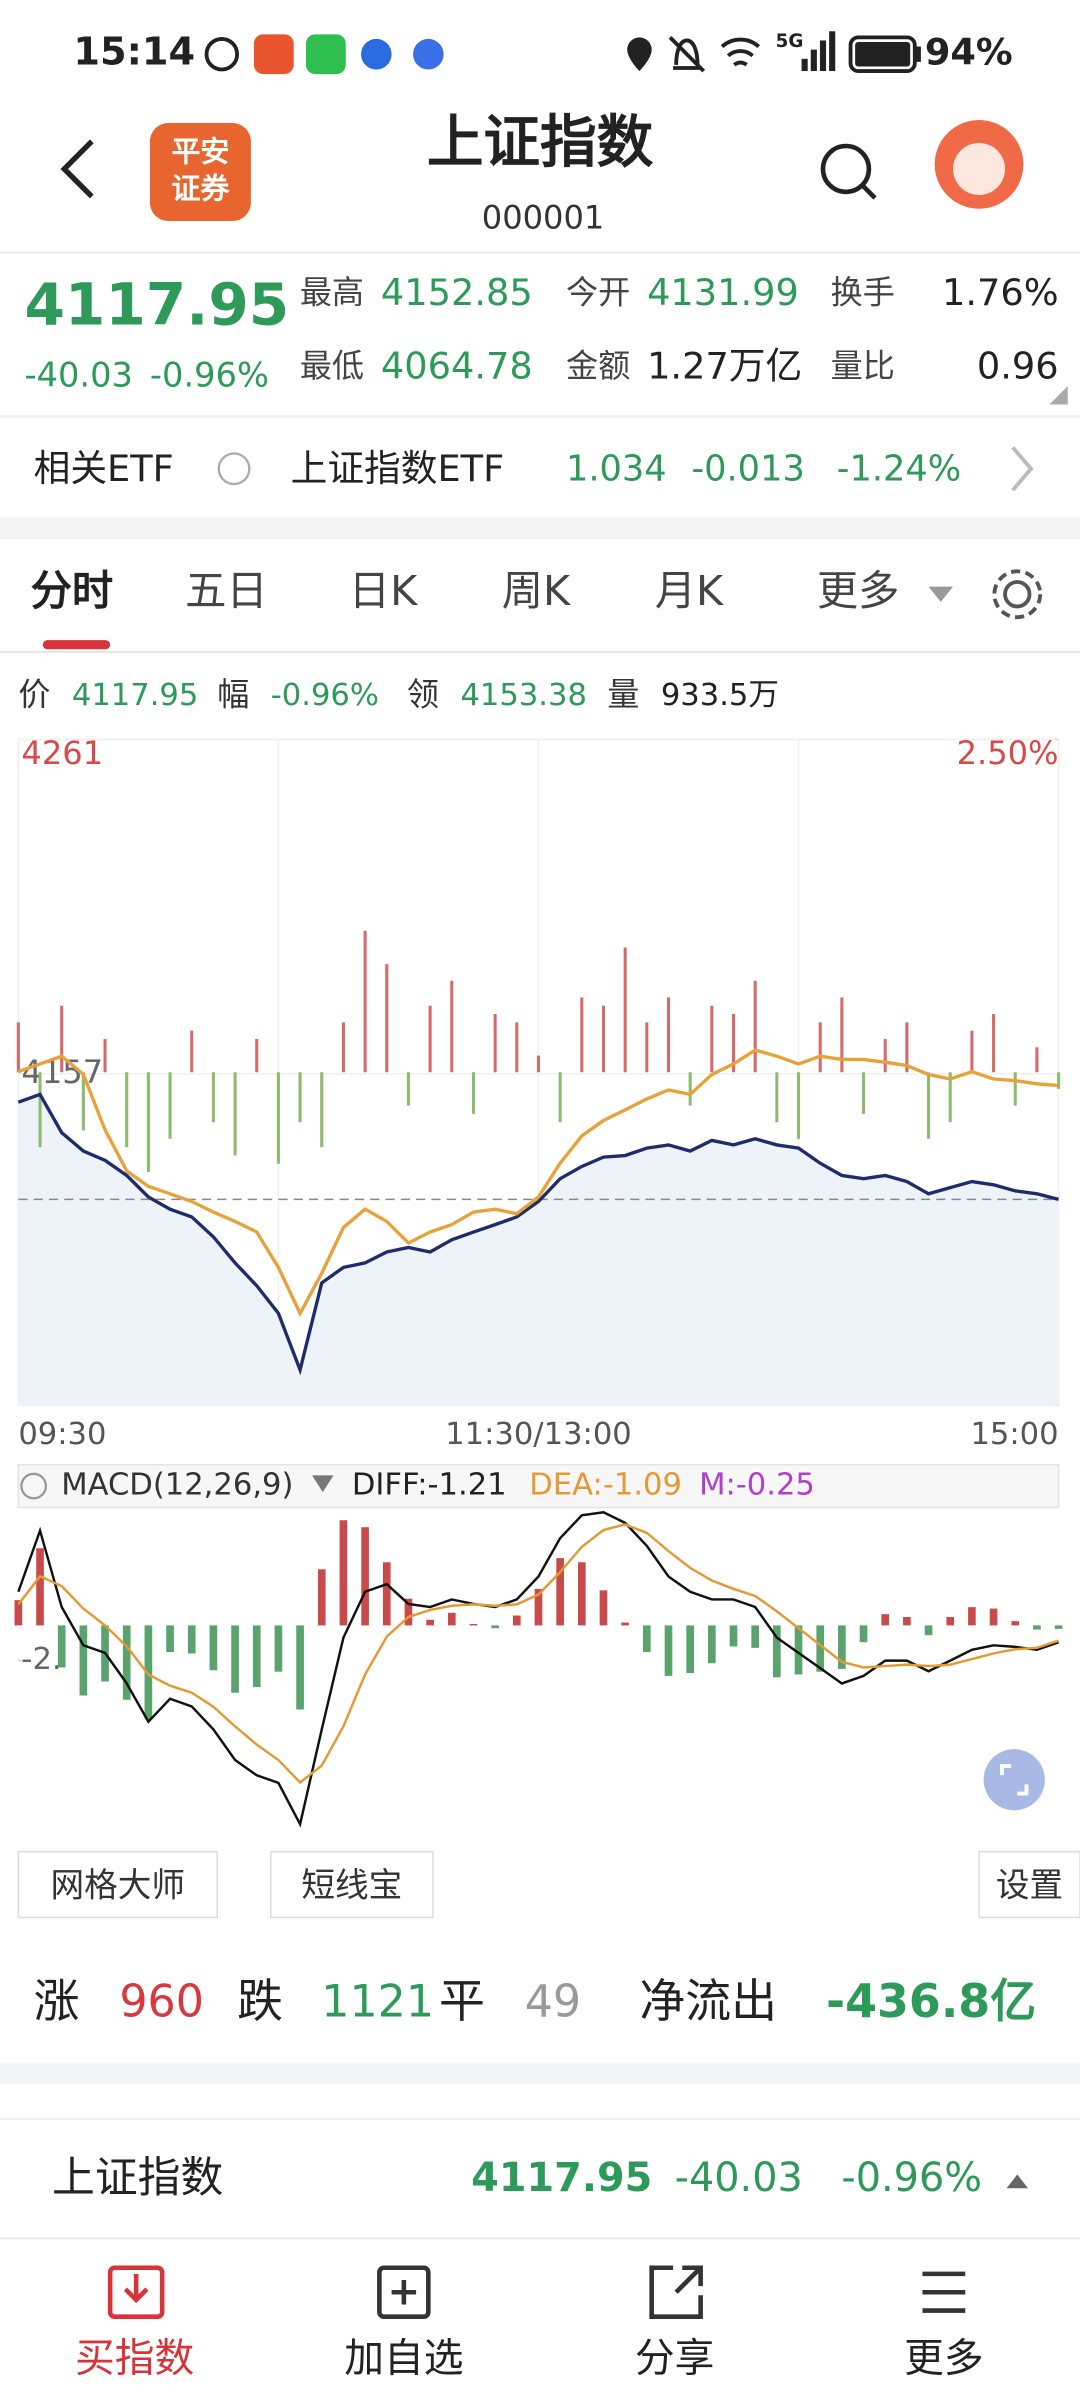  I want to click on avatar, so click(979, 164).